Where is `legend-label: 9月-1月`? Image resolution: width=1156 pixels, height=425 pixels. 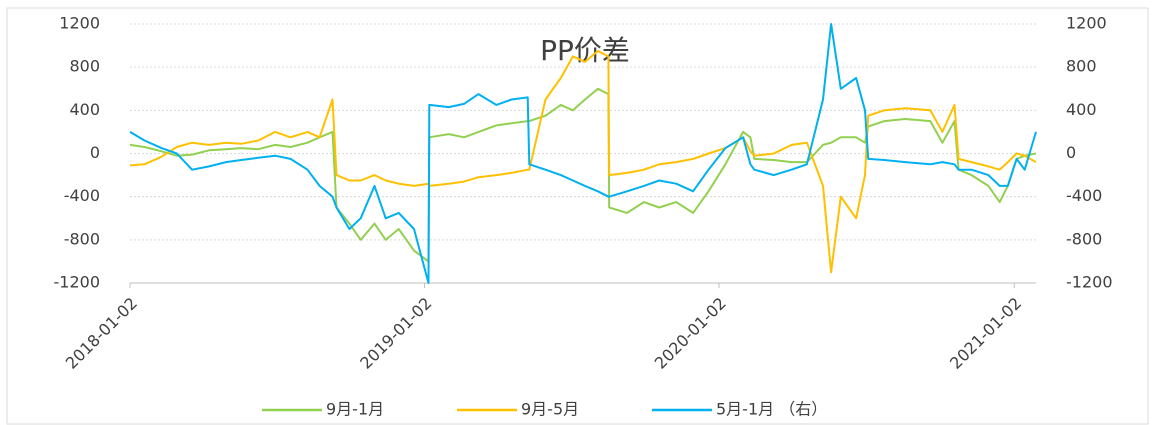
legend-label: 9月-1月 is located at coordinates (355, 409).